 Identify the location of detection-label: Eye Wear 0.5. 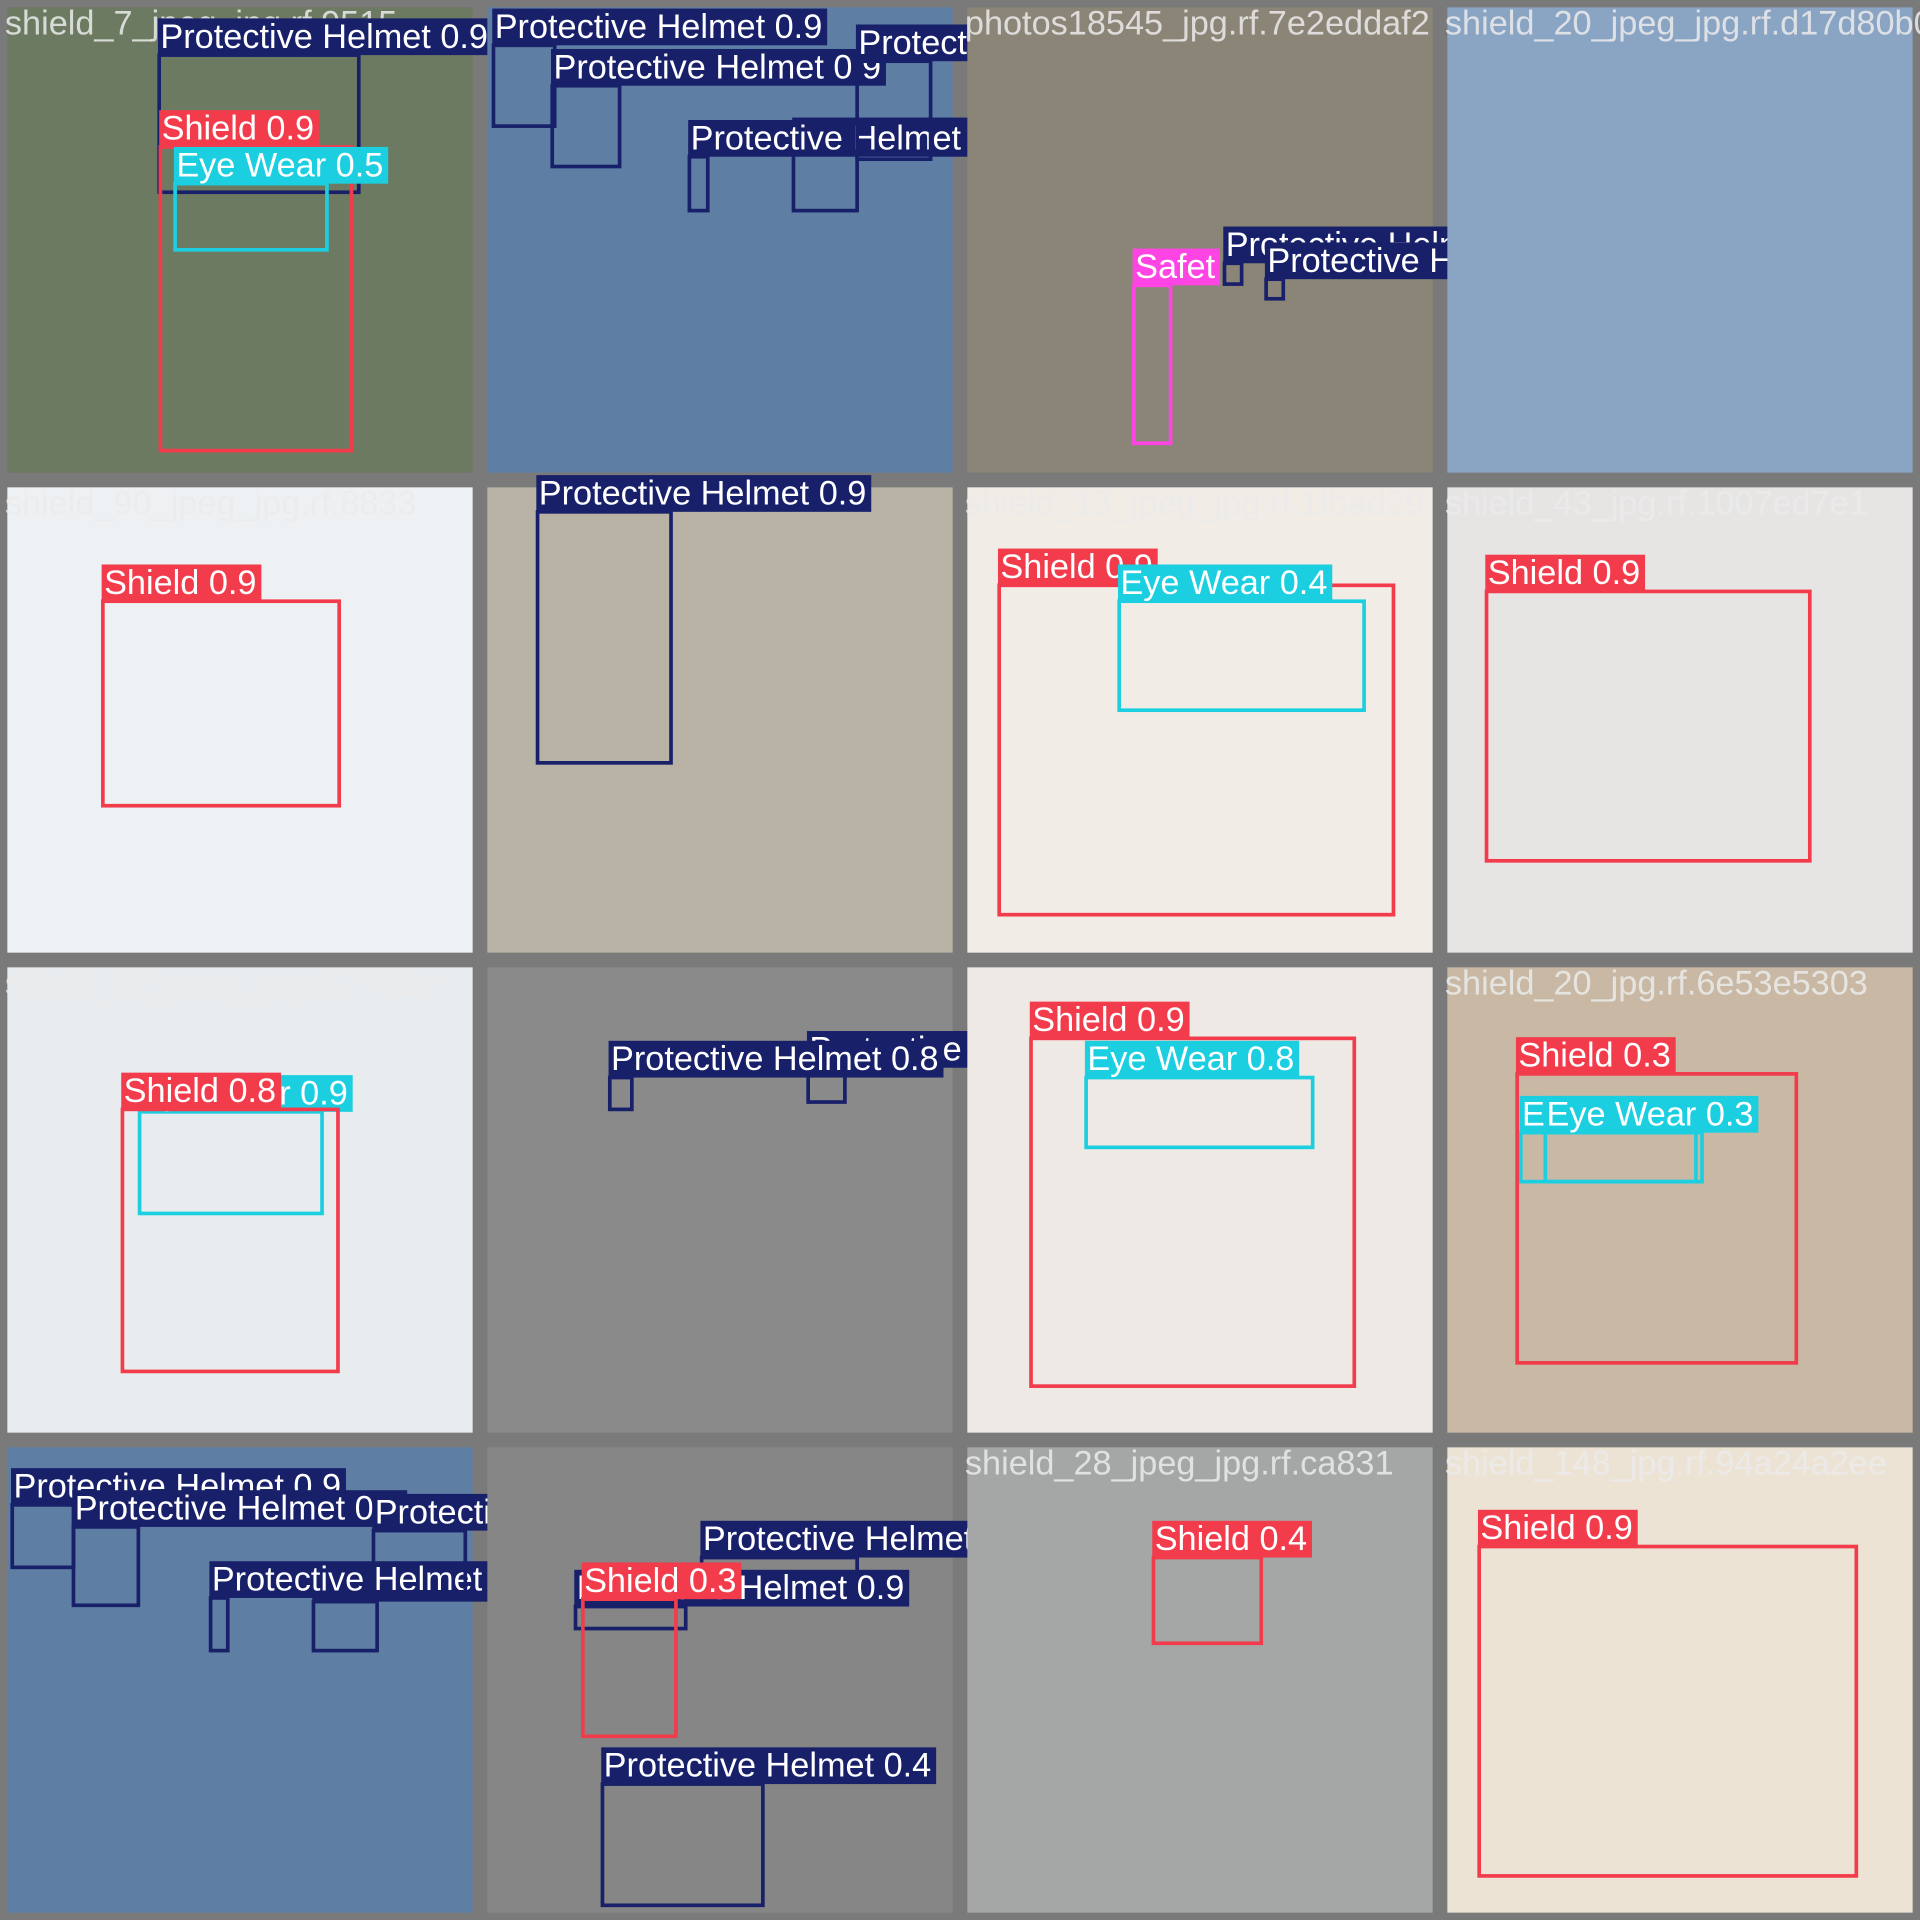
(279, 165).